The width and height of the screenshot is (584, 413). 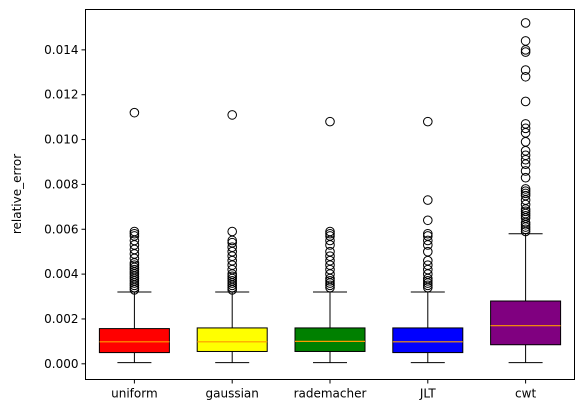 I want to click on box-uniform, so click(x=134, y=235).